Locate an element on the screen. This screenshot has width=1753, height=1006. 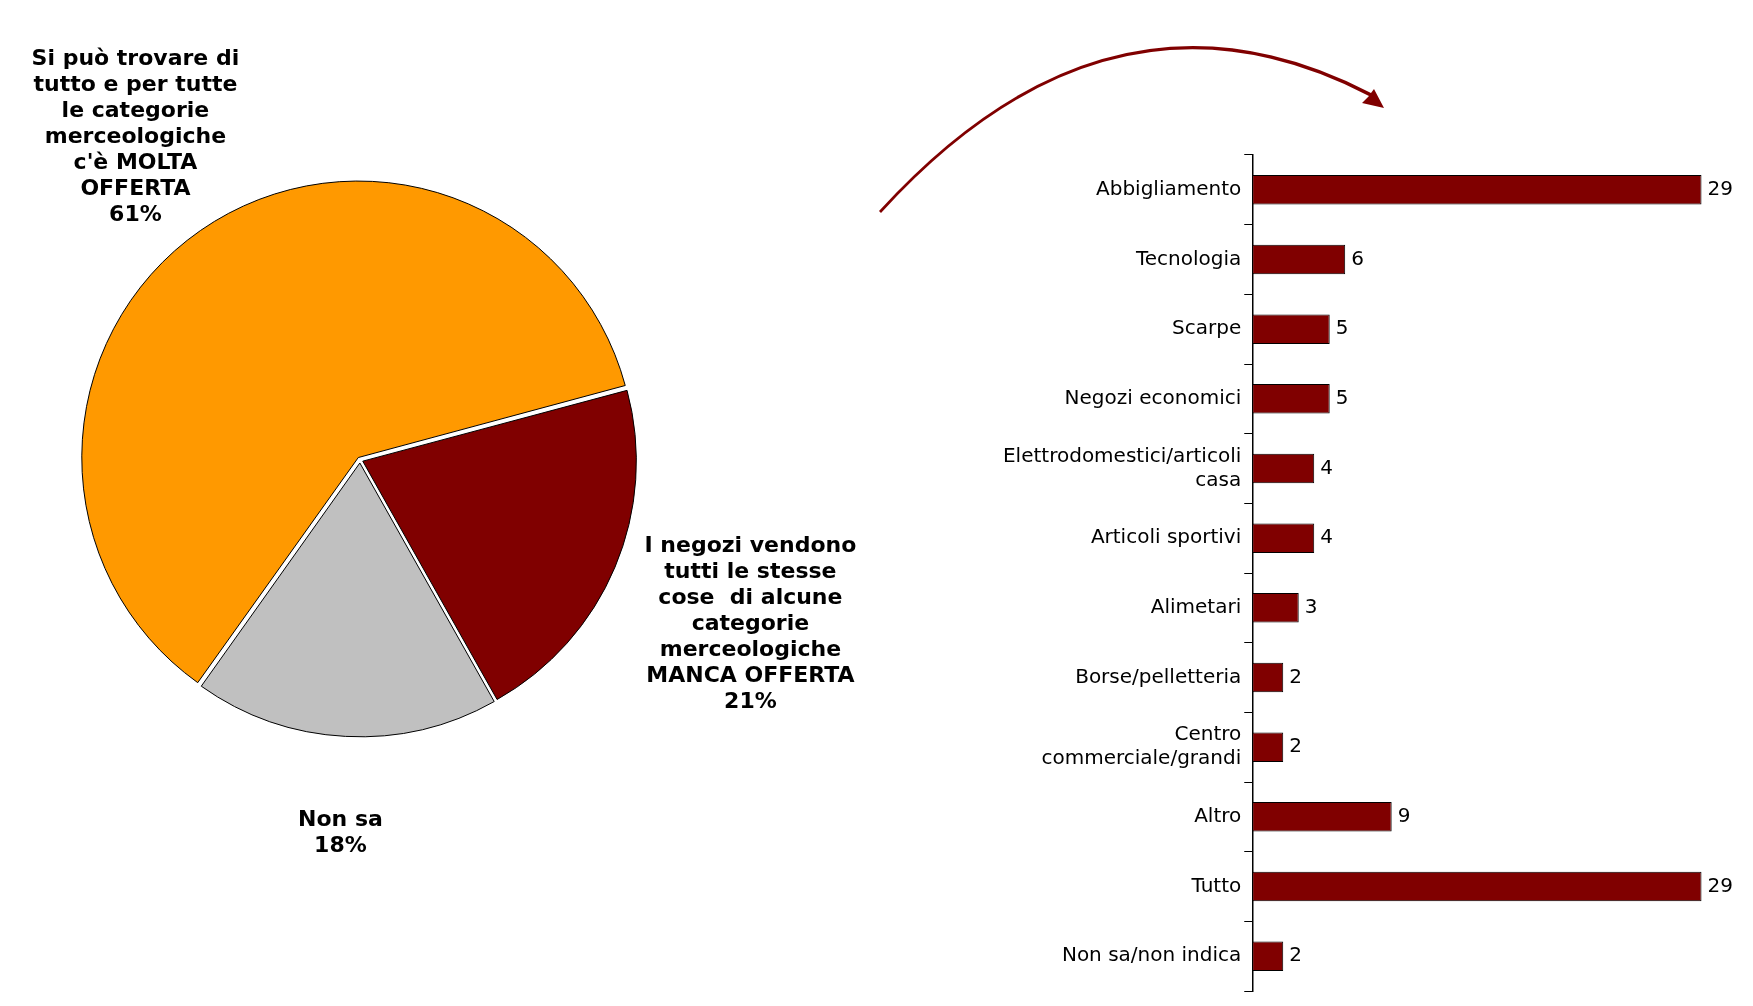
data-label: 21% is located at coordinates (750, 700).